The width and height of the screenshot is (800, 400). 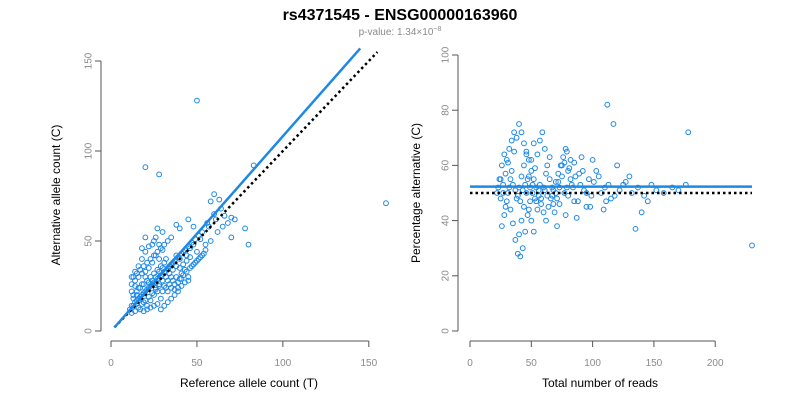 What do you see at coordinates (396, 32) in the screenshot?
I see `subtitle-pvalue-base: p-value: 1.34×10` at bounding box center [396, 32].